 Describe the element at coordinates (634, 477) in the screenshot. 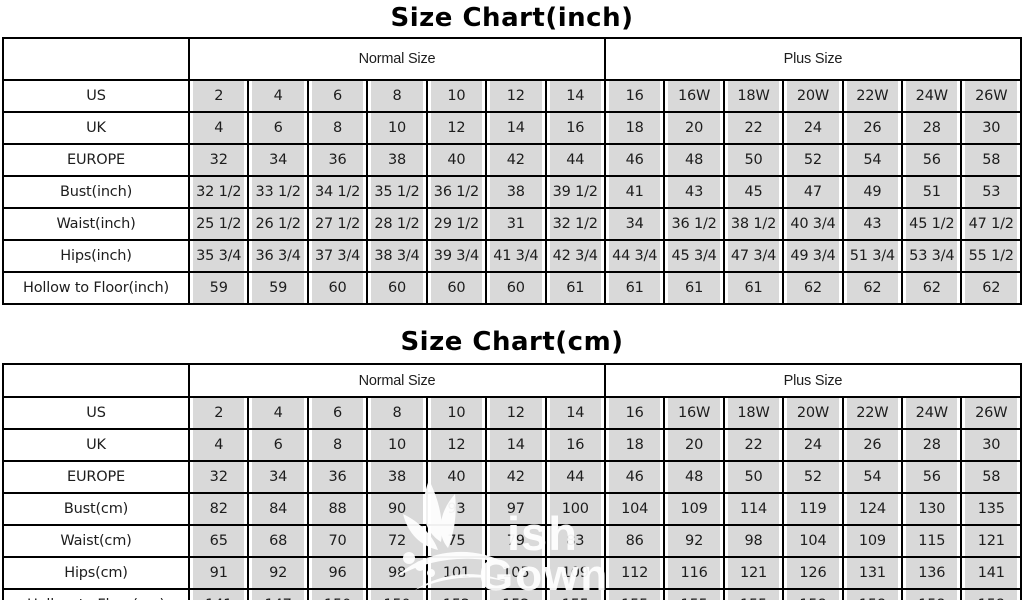

I see `size-cell: 46` at that location.